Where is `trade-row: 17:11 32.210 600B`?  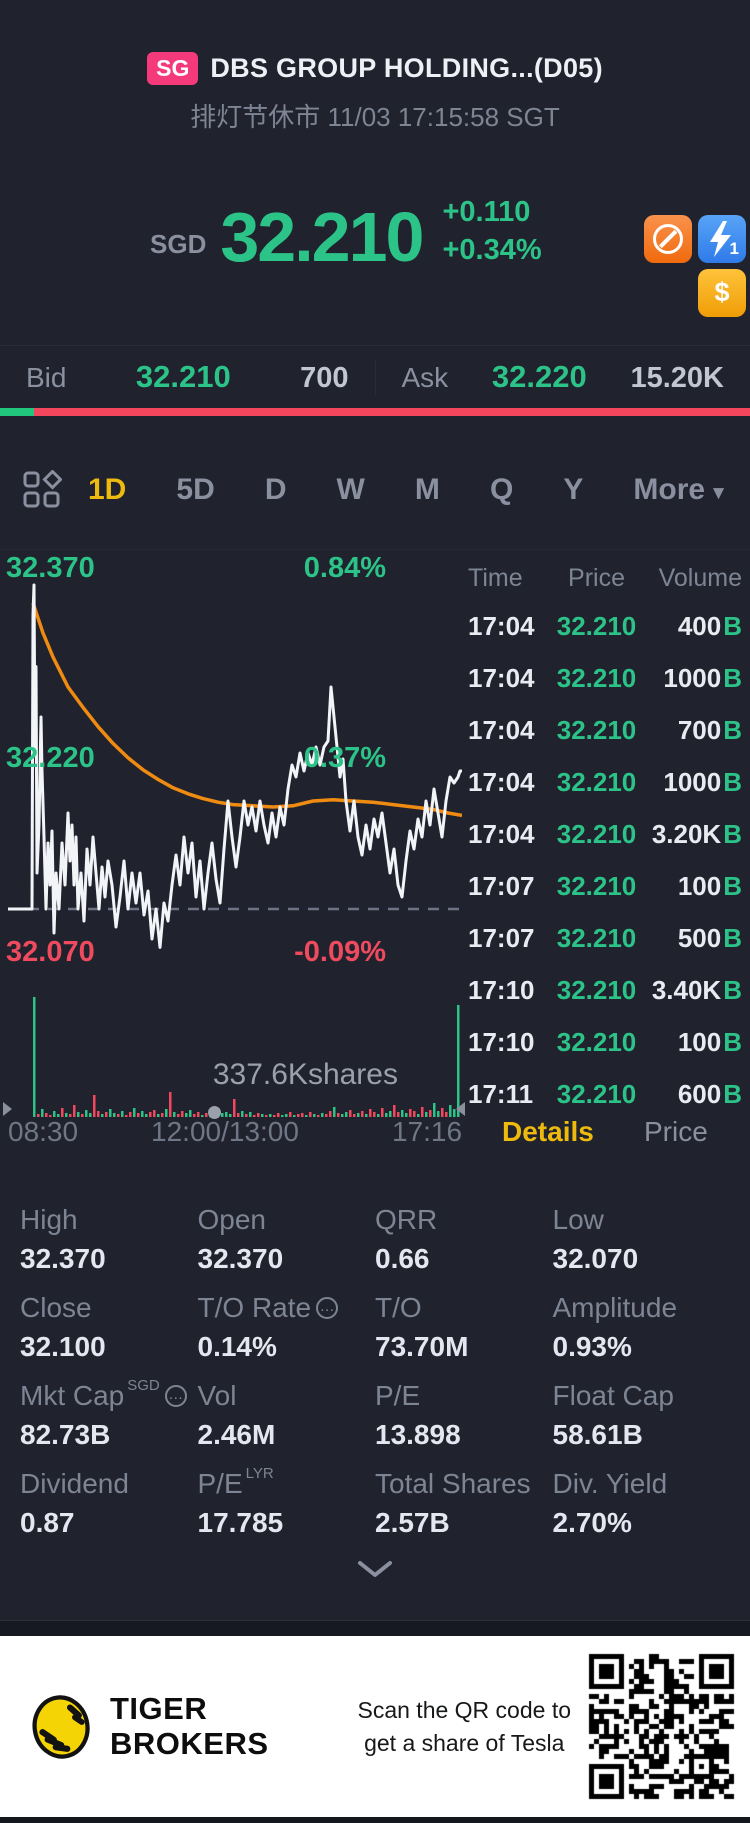 trade-row: 17:11 32.210 600B is located at coordinates (605, 1094).